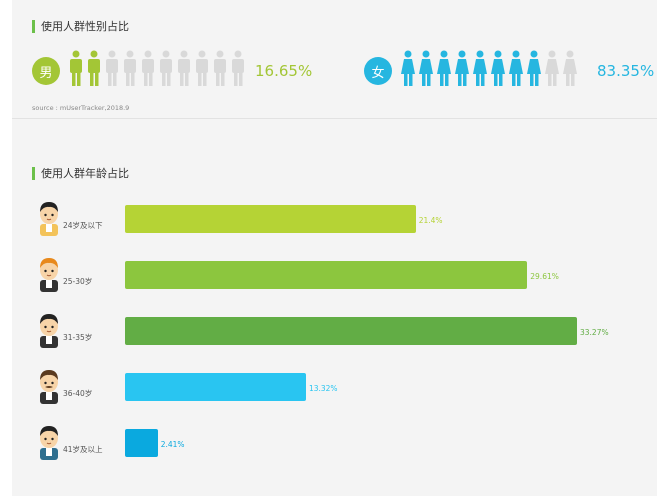  What do you see at coordinates (626, 71) in the screenshot?
I see `female-percent: 83.35%` at bounding box center [626, 71].